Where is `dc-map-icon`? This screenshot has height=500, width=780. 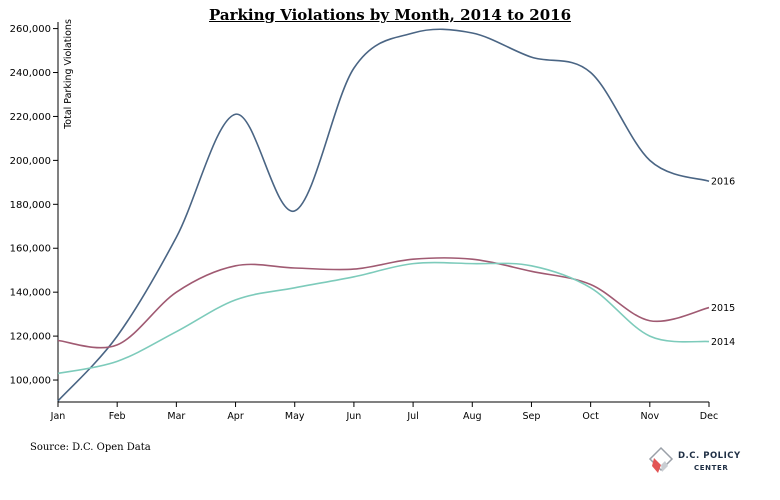 dc-map-icon is located at coordinates (661, 459).